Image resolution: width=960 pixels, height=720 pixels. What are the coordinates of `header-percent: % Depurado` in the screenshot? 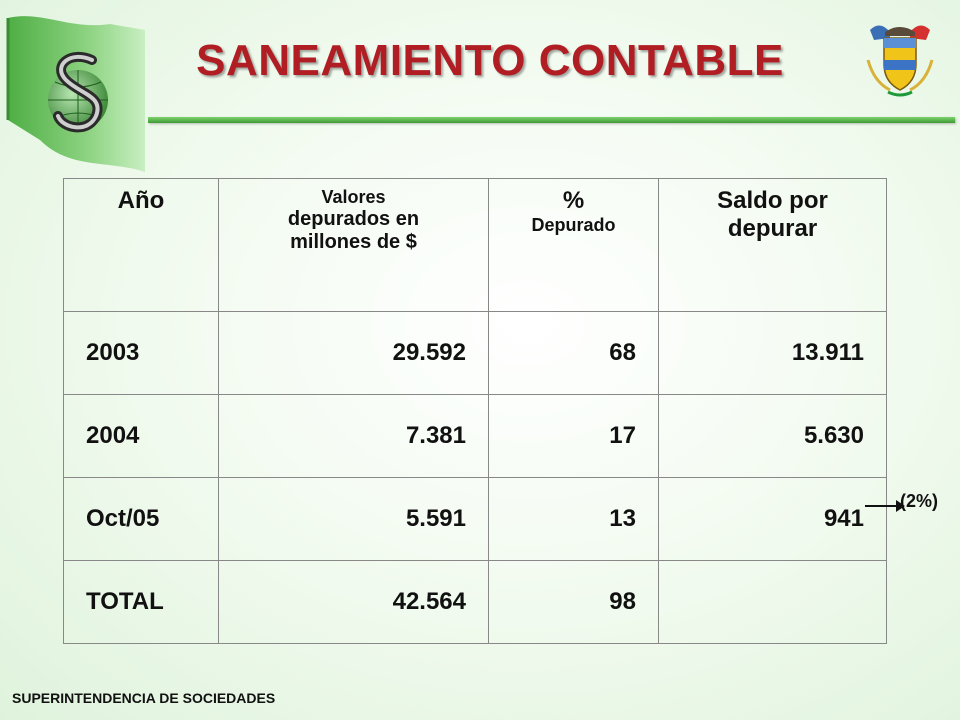 It's located at (573, 245).